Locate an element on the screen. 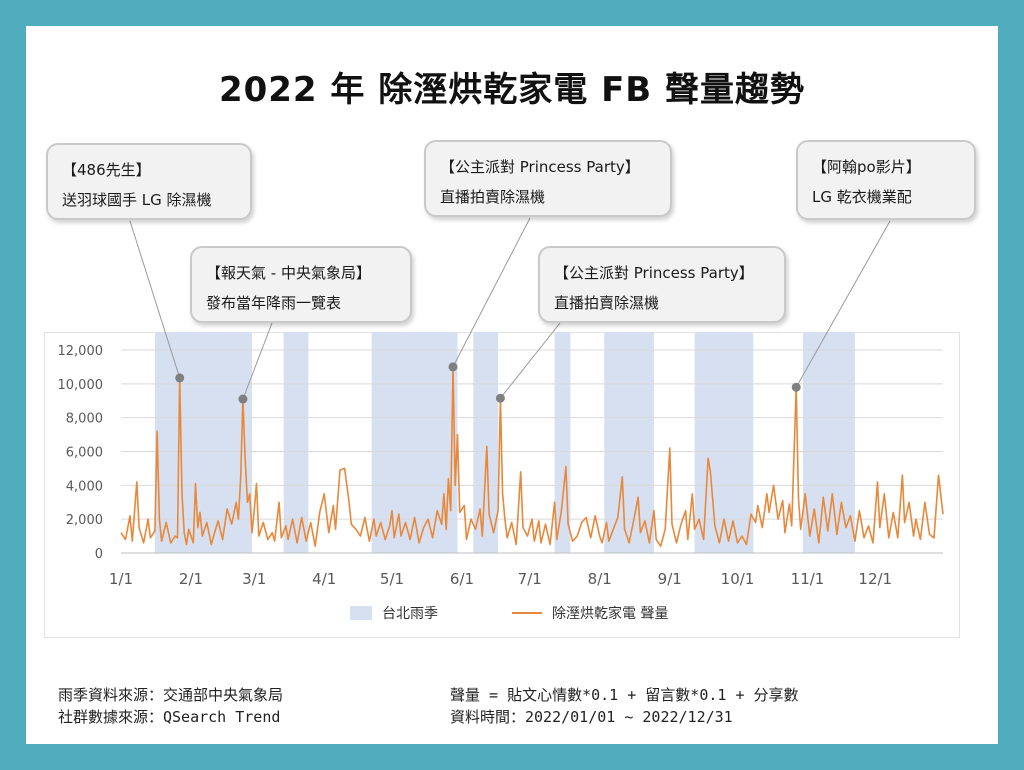 Image resolution: width=1024 pixels, height=770 pixels. y-tick-label: 0 is located at coordinates (99, 554).